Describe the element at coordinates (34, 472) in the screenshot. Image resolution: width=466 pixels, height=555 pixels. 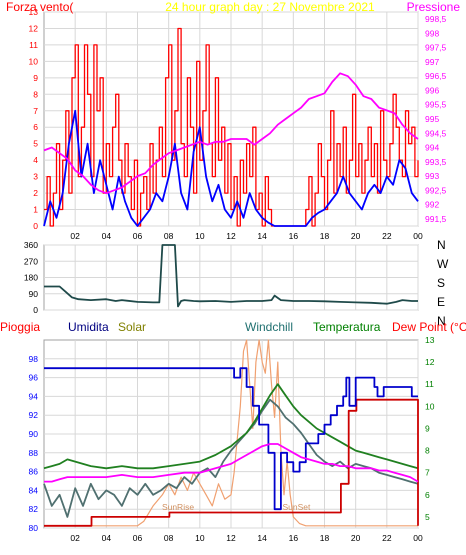
I see `left-tick-label: 86` at that location.